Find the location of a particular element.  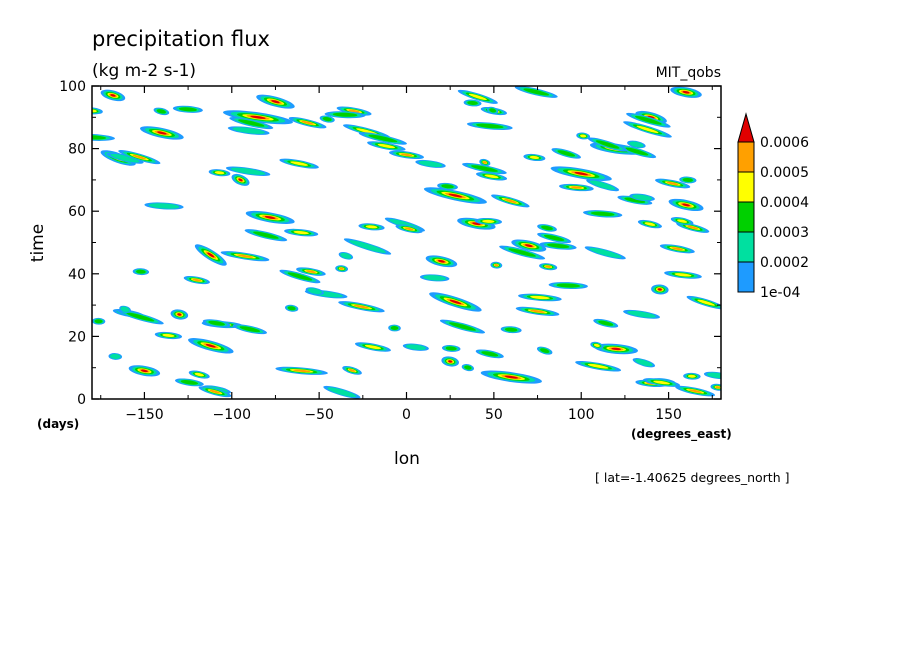

y-tick-label: 60 is located at coordinates (77, 212).